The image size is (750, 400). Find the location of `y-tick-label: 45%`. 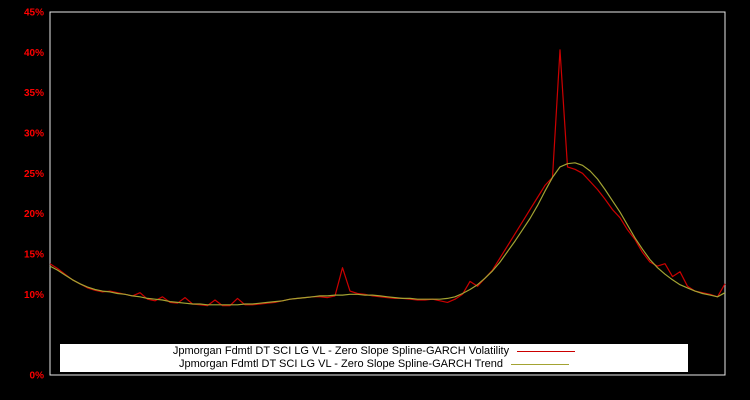

y-tick-label: 45% is located at coordinates (34, 13).